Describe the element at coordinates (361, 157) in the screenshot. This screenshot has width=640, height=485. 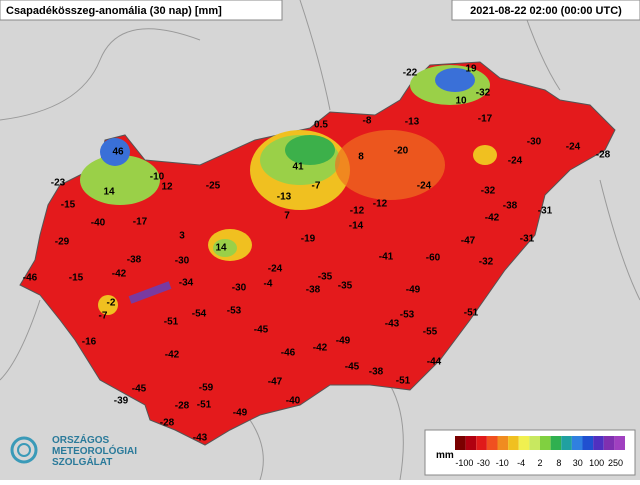
I see `station-value: 8` at that location.